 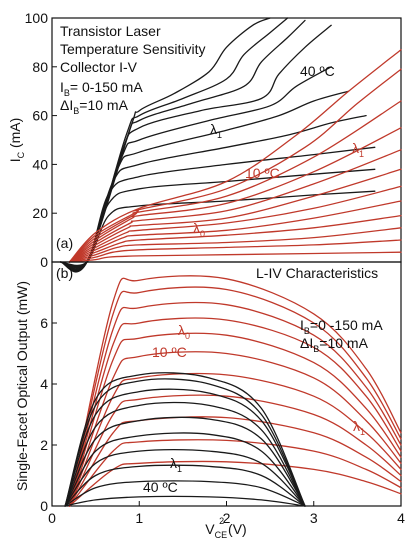 I want to click on panel-b-x-tick-label: 3, so click(x=314, y=518).